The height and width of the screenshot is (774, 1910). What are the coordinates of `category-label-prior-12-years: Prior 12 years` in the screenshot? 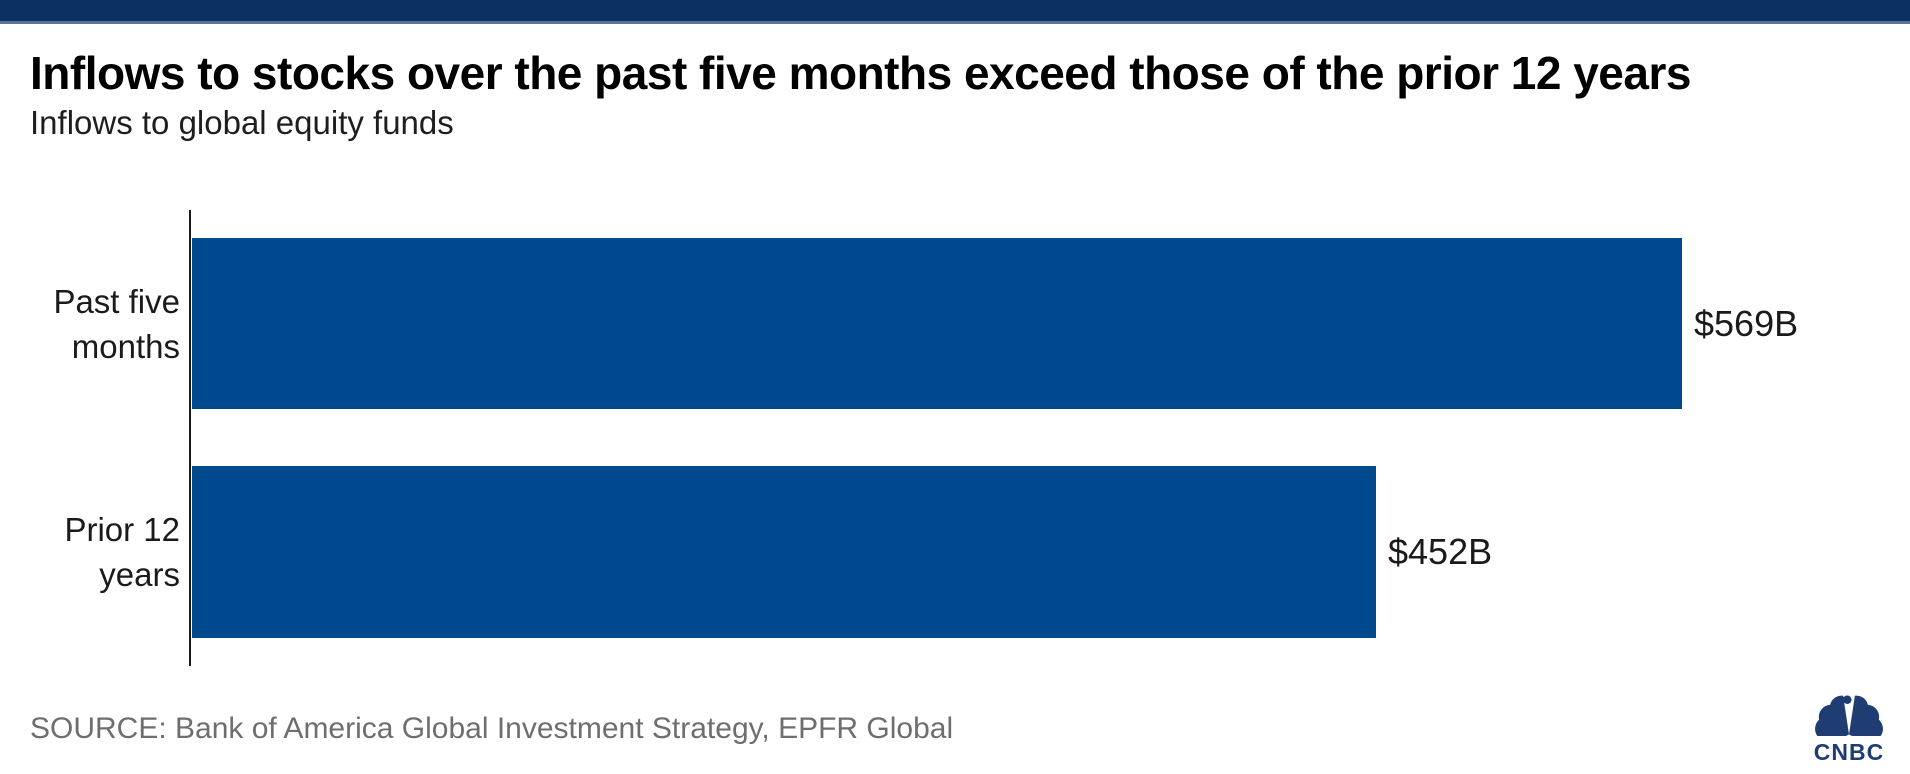 It's located at (122, 552).